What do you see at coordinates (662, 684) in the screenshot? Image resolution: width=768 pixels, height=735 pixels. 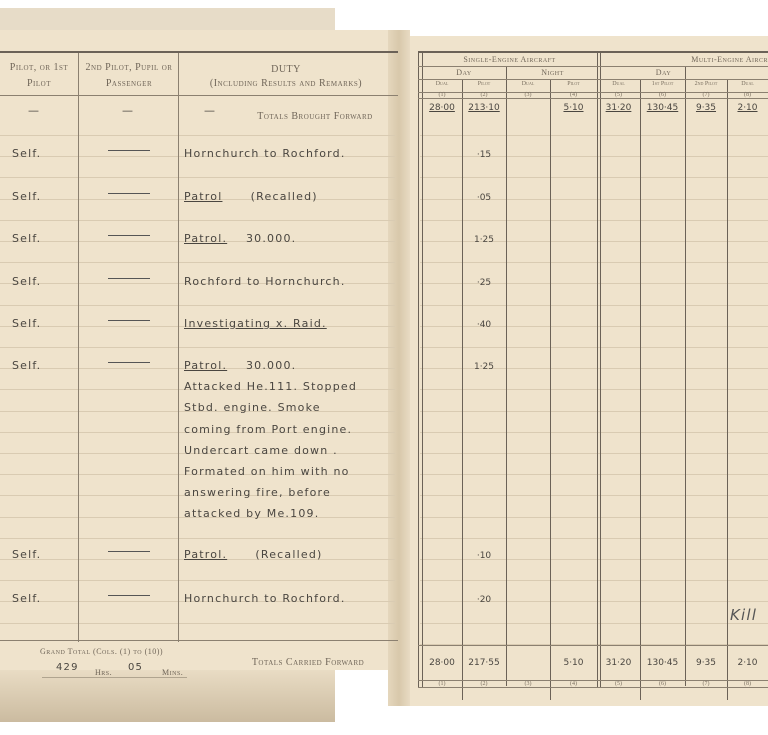 I see `column-number: (6)` at bounding box center [662, 684].